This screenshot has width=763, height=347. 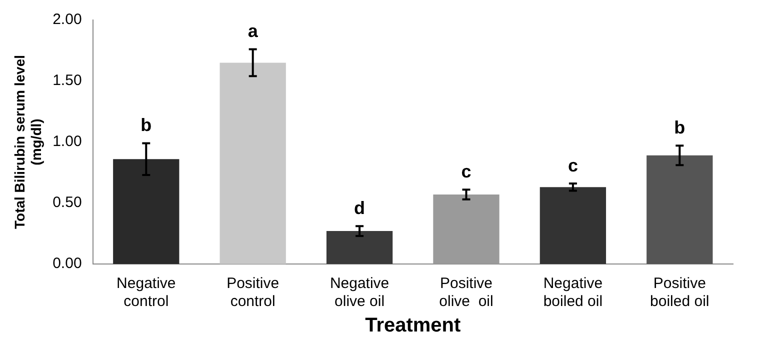 What do you see at coordinates (67, 203) in the screenshot?
I see `y-tick-label: 0.50` at bounding box center [67, 203].